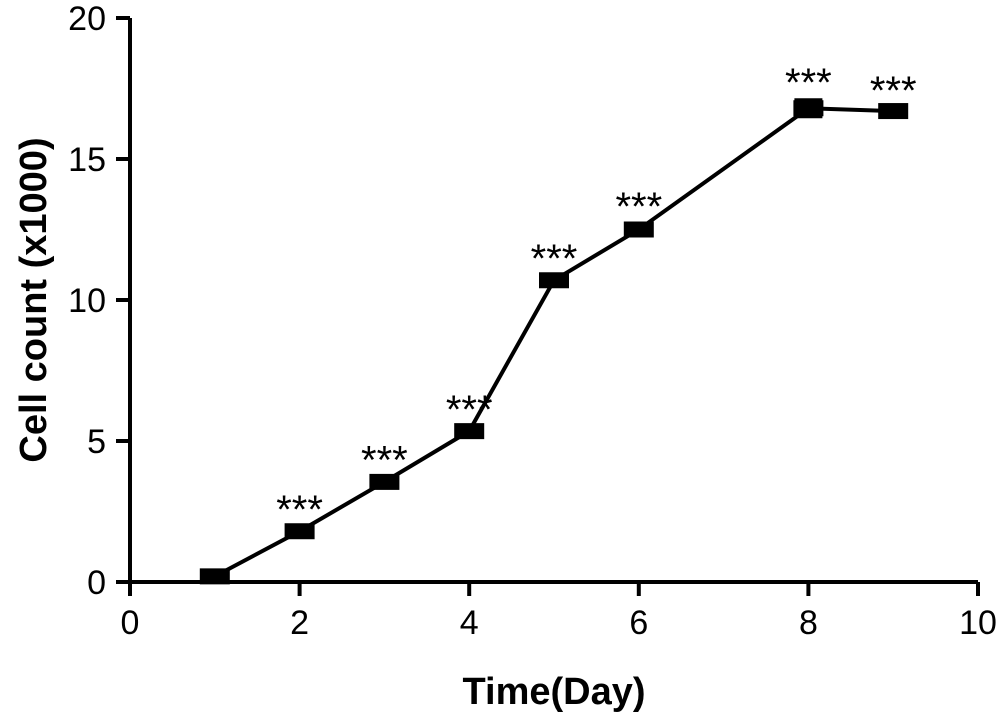 Image resolution: width=1000 pixels, height=718 pixels. What do you see at coordinates (299, 623) in the screenshot?
I see `x-tick-label: 2` at bounding box center [299, 623].